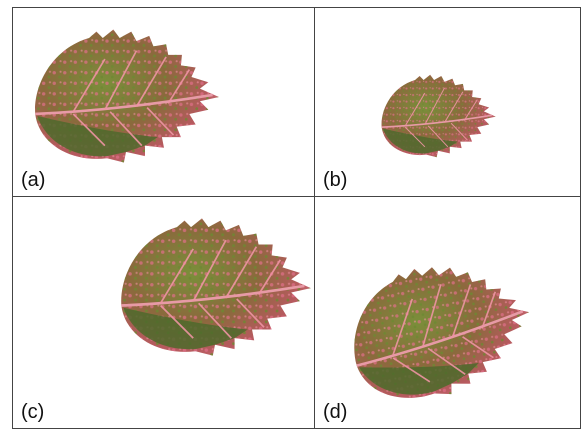 This screenshot has width=586, height=430. Describe the element at coordinates (441, 330) in the screenshot. I see `leaf-image-d` at that location.